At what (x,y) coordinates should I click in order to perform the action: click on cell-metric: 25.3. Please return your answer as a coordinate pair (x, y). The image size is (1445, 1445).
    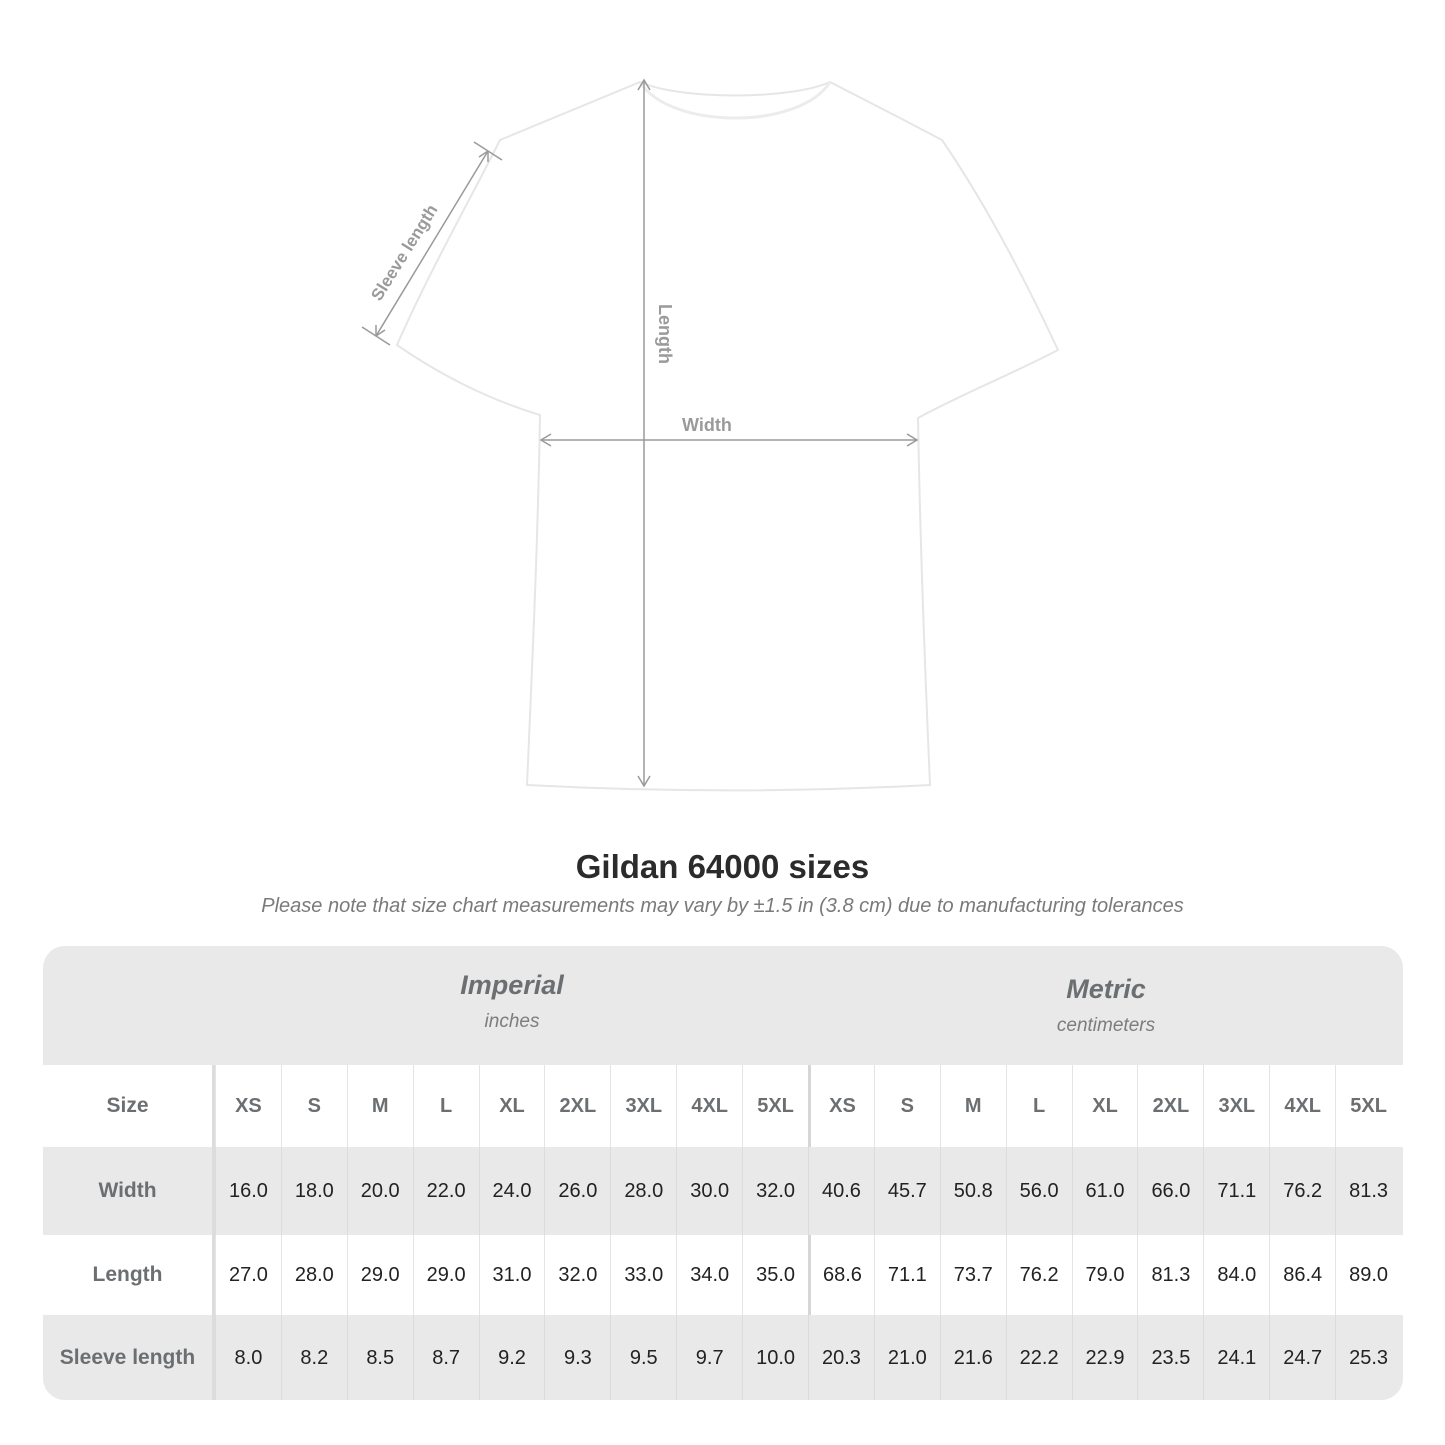
    Looking at the image, I should click on (1368, 1357).